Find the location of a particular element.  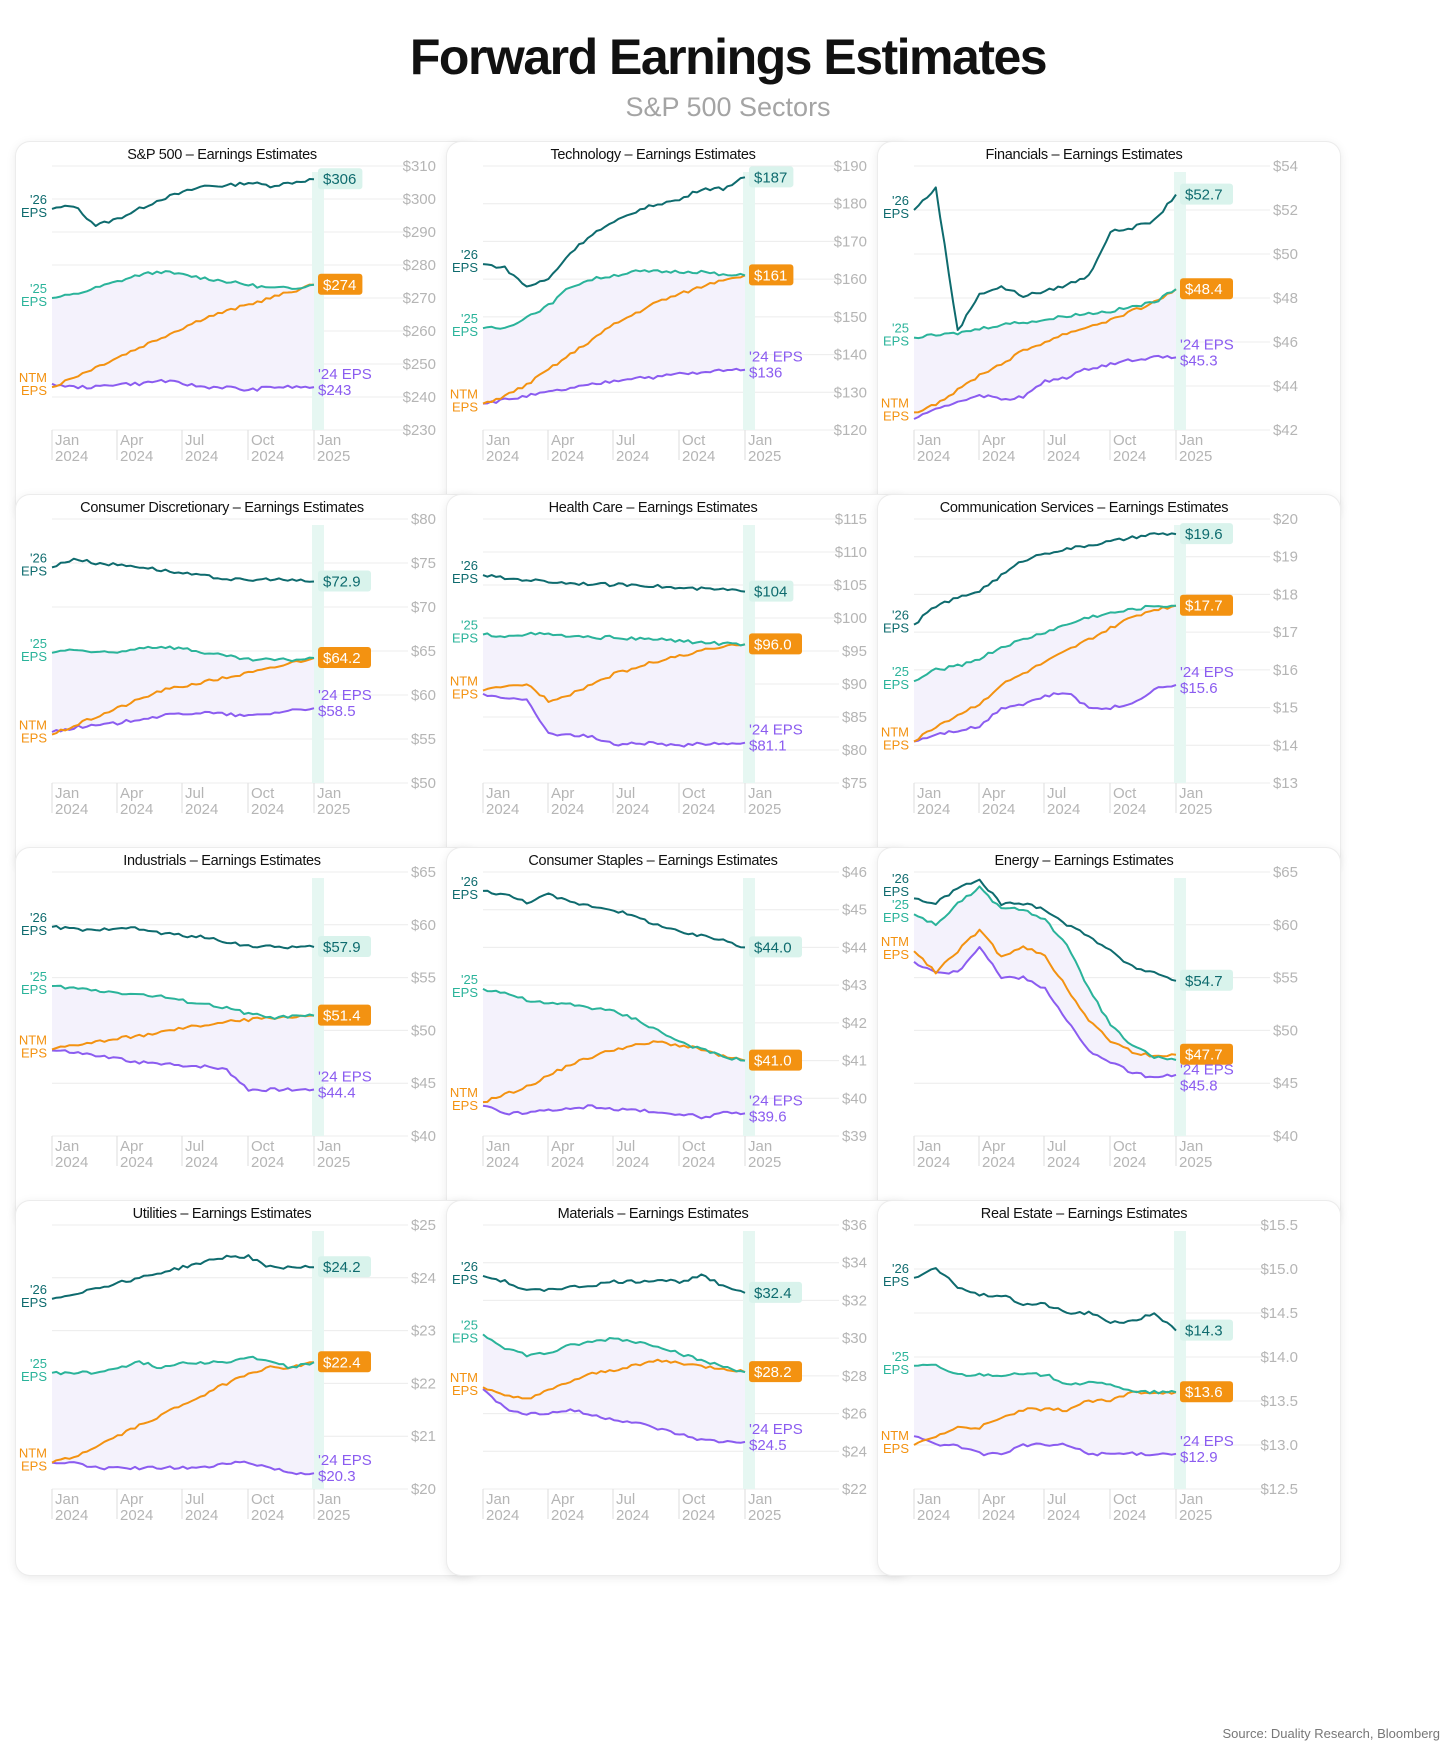

estimate-range-band is located at coordinates (614, 337).